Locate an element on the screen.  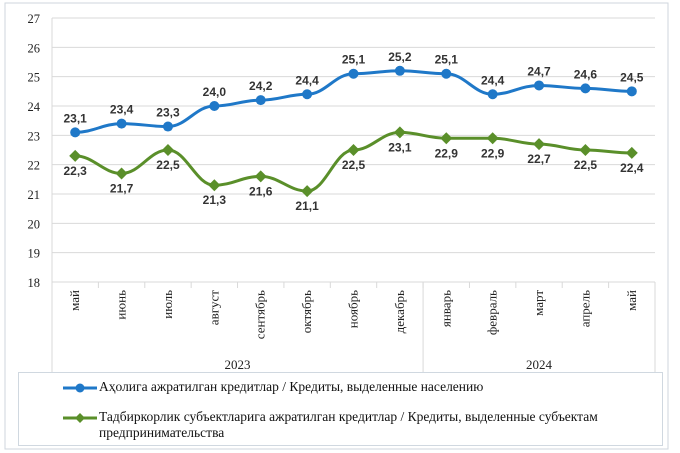
y-tick-label: 23 is located at coordinates (34, 136).